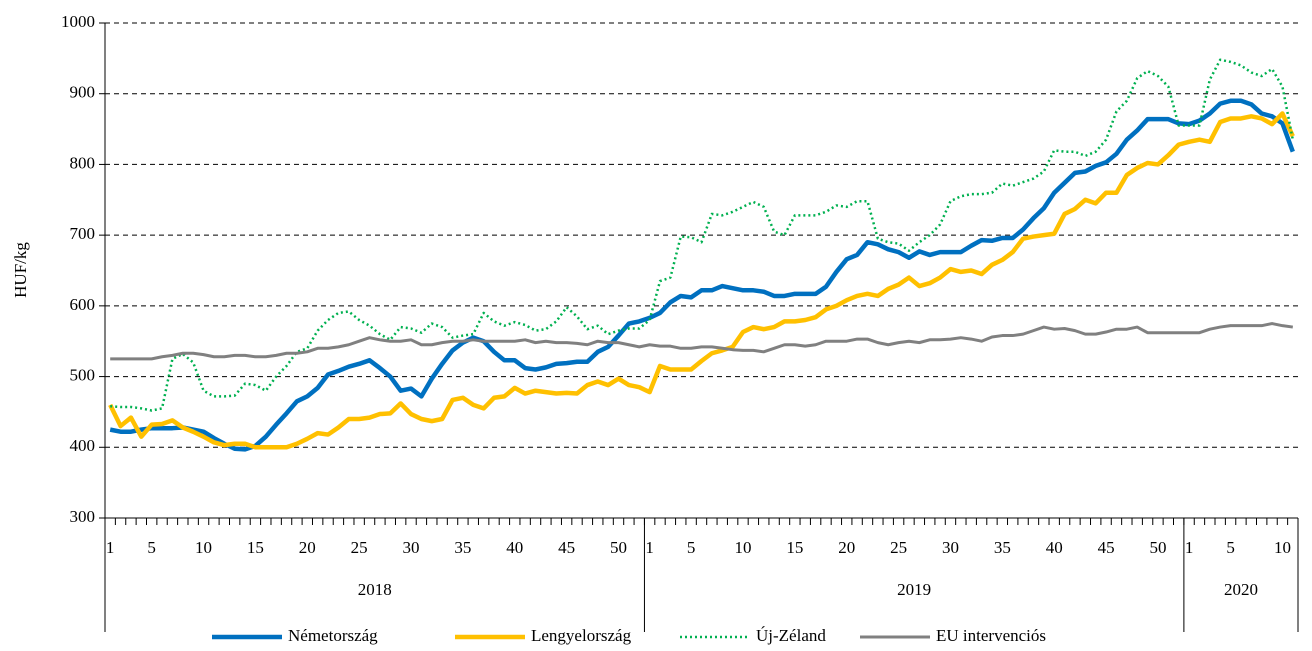 This screenshot has width=1312, height=651. What do you see at coordinates (83, 516) in the screenshot?
I see `y-tick-label: 300` at bounding box center [83, 516].